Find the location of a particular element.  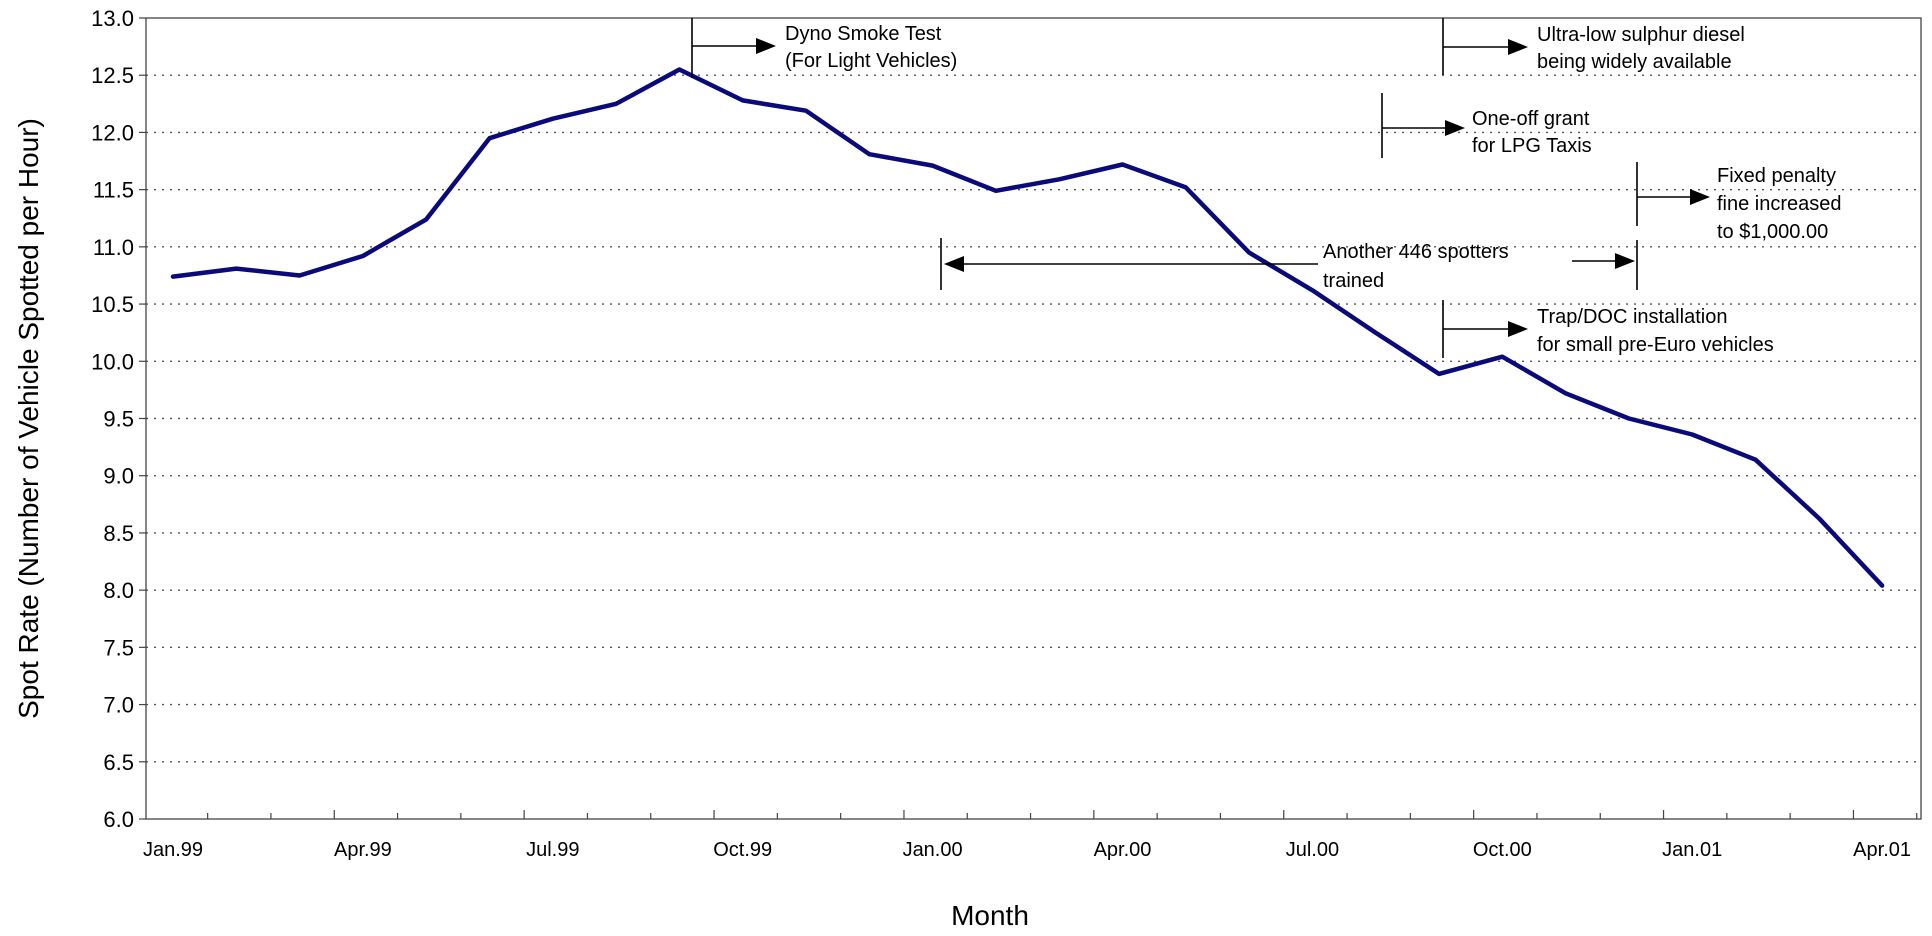

y-tick-label: 6.0 is located at coordinates (118, 819).